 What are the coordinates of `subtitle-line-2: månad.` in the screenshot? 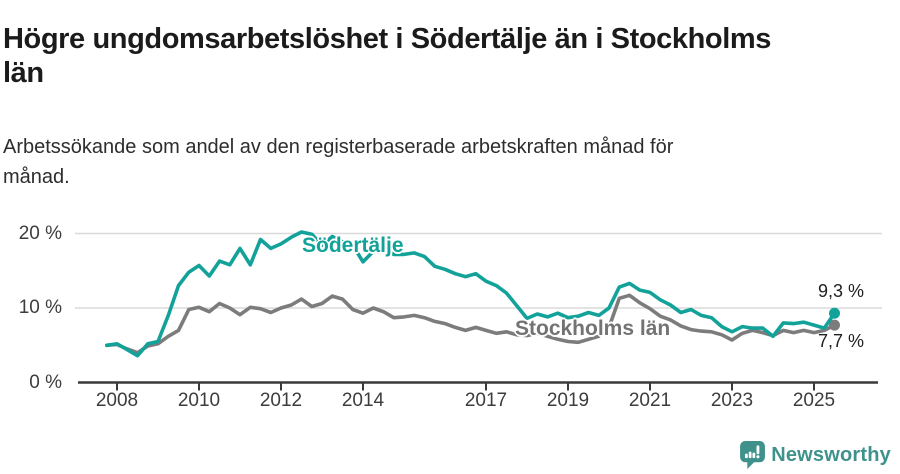 It's located at (36, 177).